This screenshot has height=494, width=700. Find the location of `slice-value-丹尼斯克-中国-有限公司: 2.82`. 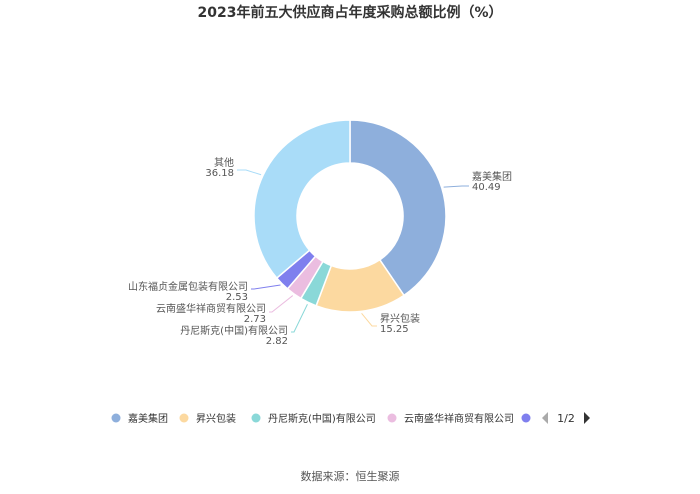

slice-value-丹尼斯克-中国-有限公司: 2.82 is located at coordinates (277, 341).